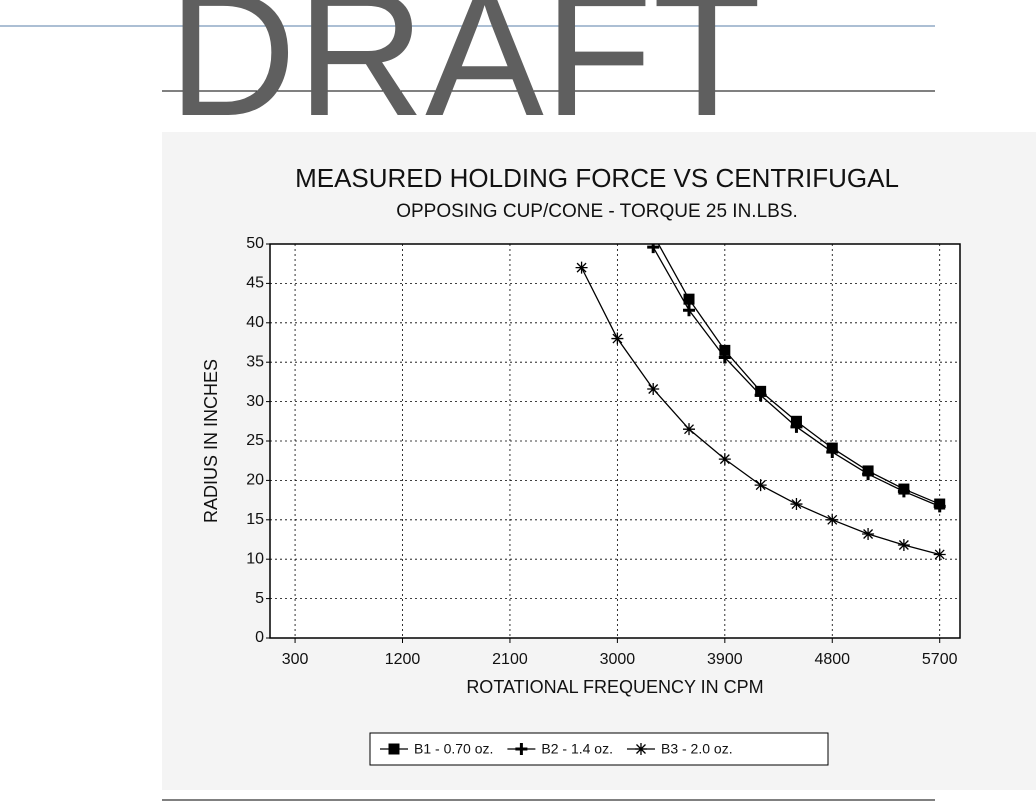 This screenshot has height=807, width=1036. What do you see at coordinates (255, 283) in the screenshot?
I see `y-tick-label: 45` at bounding box center [255, 283].